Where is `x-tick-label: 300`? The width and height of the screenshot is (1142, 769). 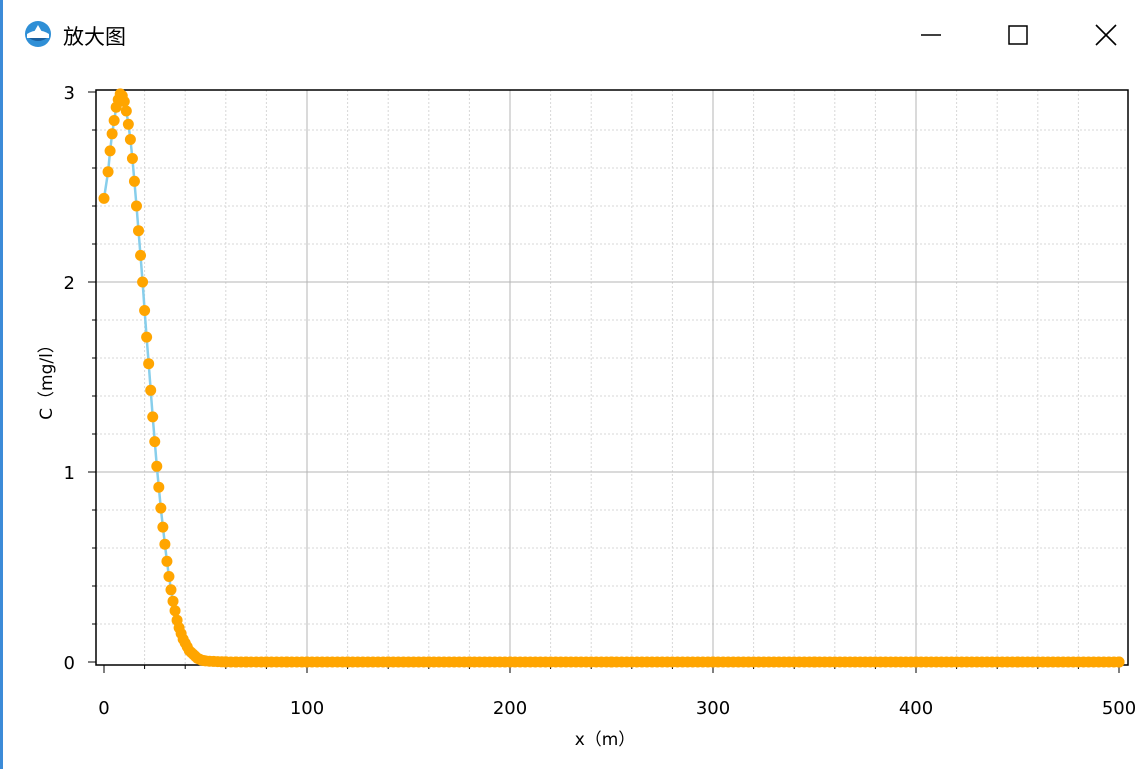 x-tick-label: 300 is located at coordinates (713, 708).